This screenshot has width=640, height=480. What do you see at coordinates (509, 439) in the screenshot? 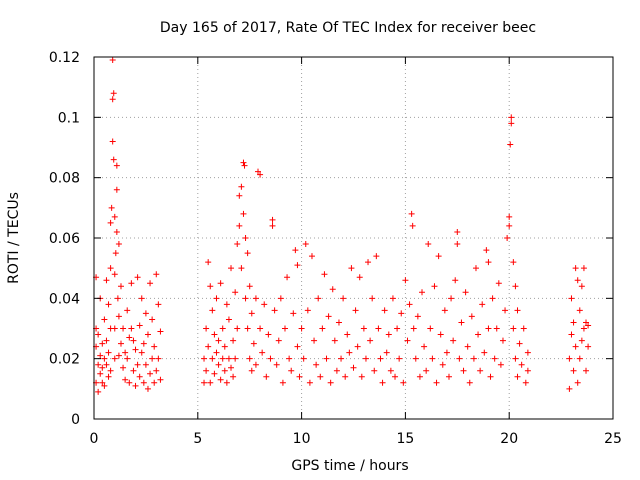
I see `x-tick-label: 20` at bounding box center [509, 439].